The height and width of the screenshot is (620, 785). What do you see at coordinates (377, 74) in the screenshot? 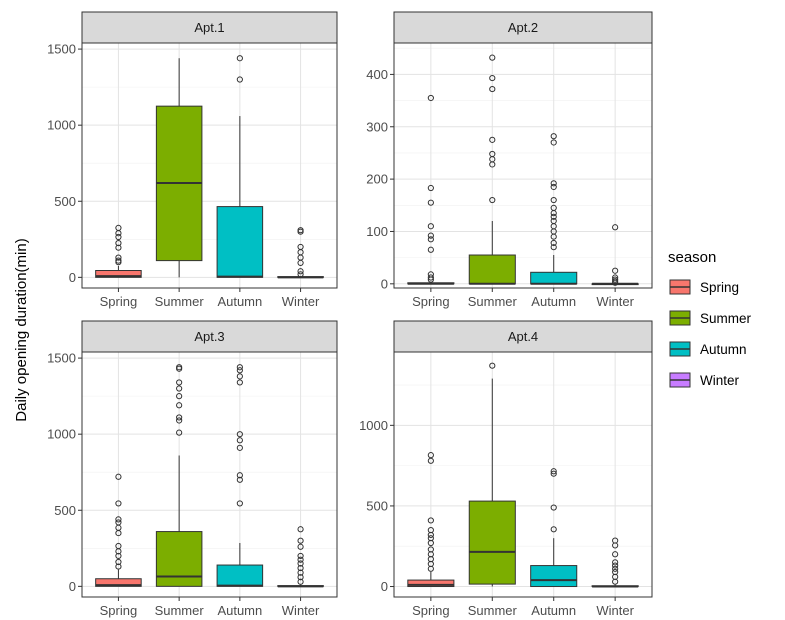
I see `y-tick-label: 400` at bounding box center [377, 74].